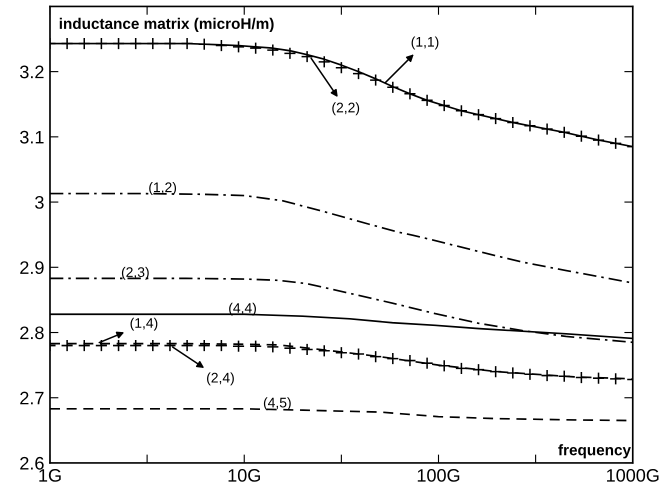 This screenshot has width=671, height=492. Describe the element at coordinates (594, 451) in the screenshot. I see `x-axis-title: frequency` at that location.